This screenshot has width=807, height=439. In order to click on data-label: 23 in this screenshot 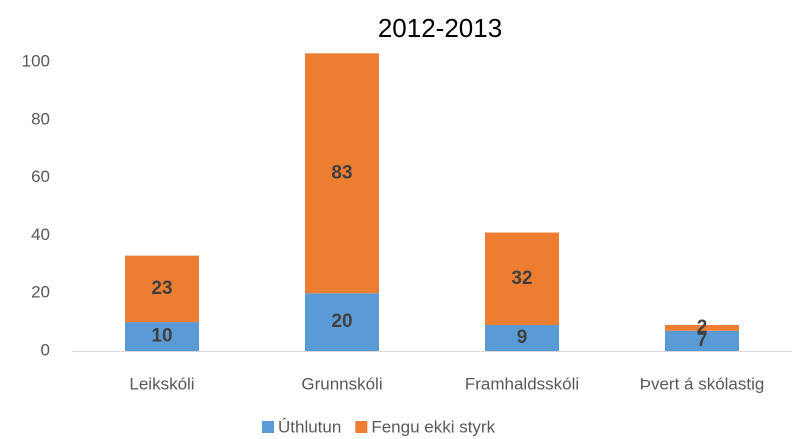, I will do `click(161, 288)`.